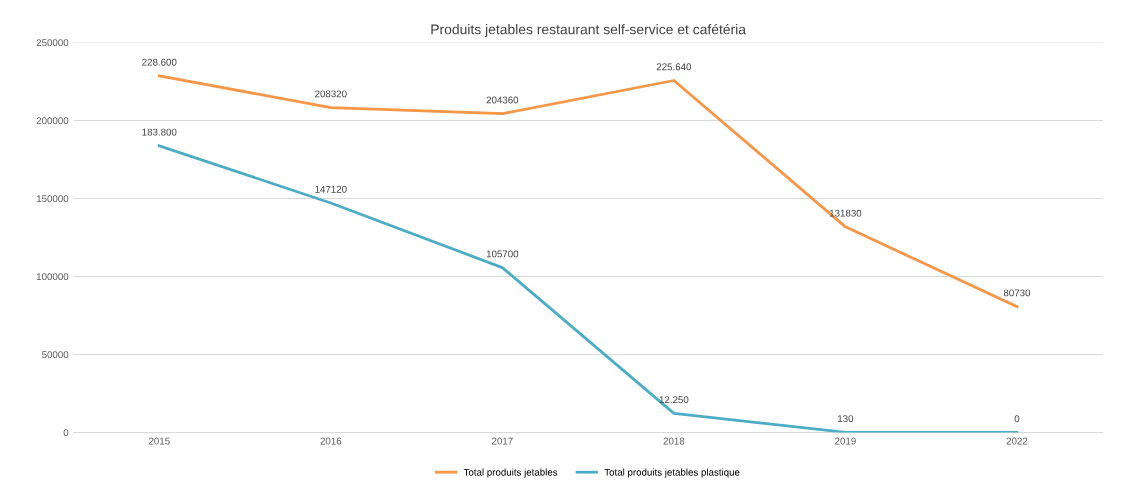 This screenshot has height=500, width=1131. I want to click on y-tick-label: 250000, so click(52, 43).